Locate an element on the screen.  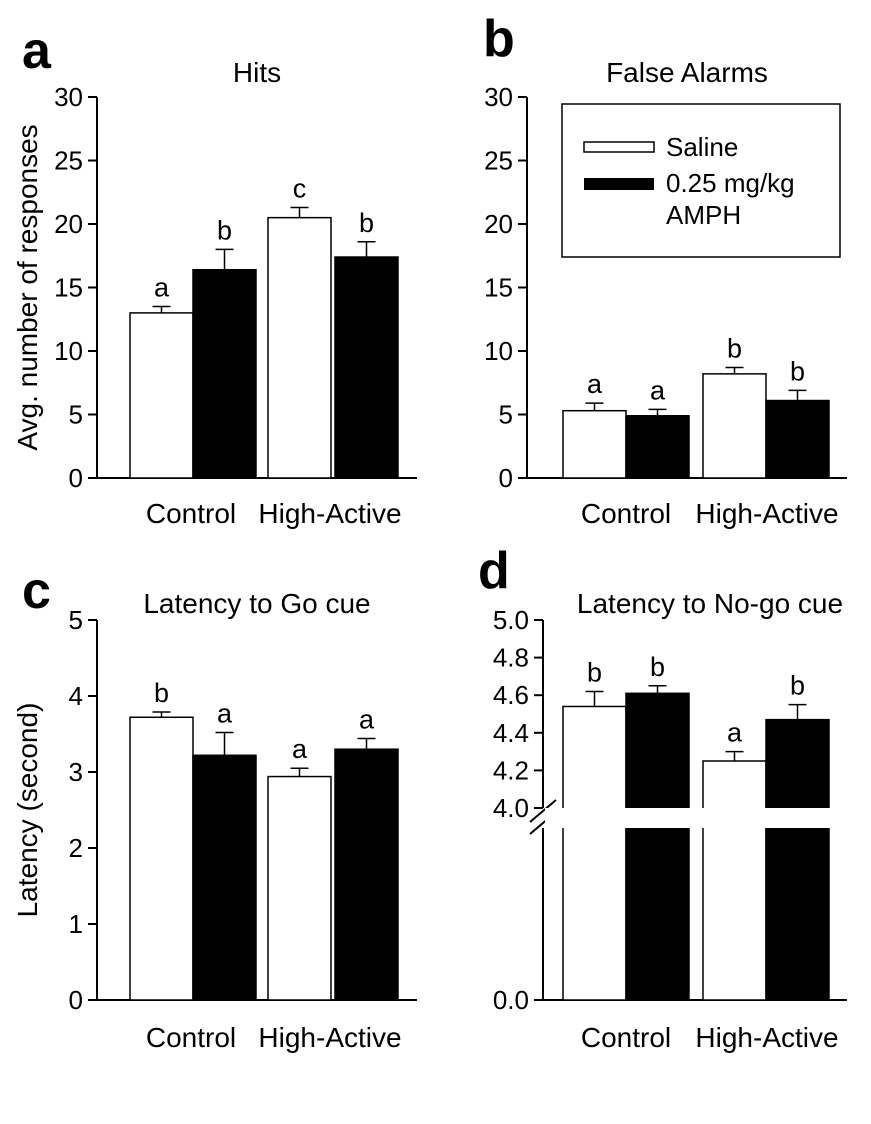
y-tick-label: 4.2 is located at coordinates (511, 770).